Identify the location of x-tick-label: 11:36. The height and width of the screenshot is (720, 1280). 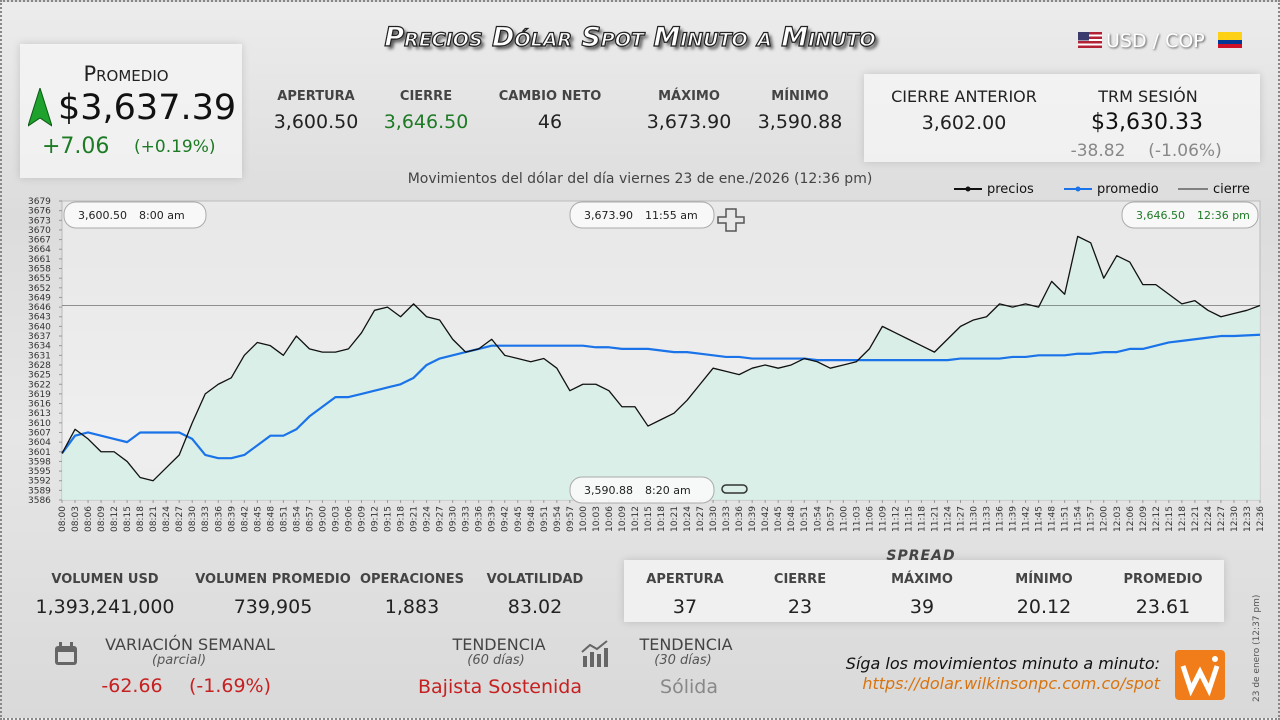
(1001, 519).